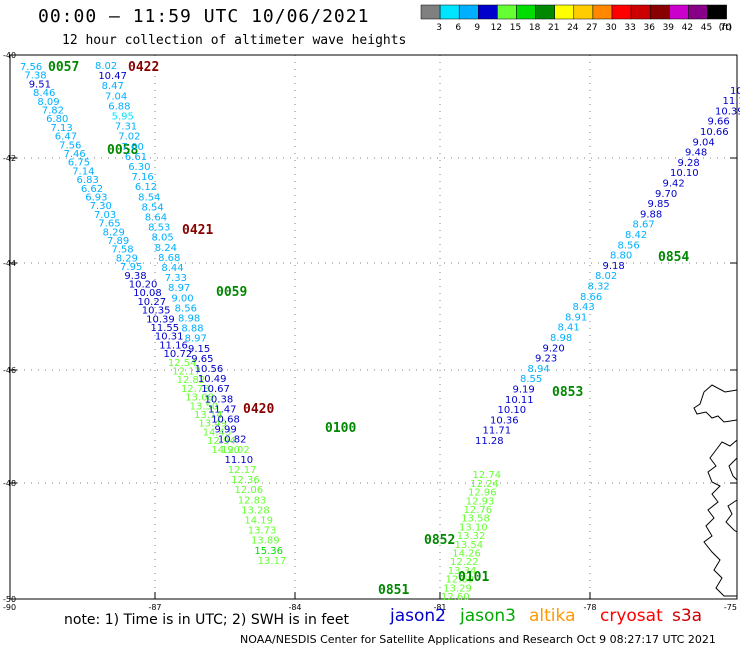 The width and height of the screenshot is (740, 650). I want to click on satellite-label-jason2: jason2, so click(418, 616).